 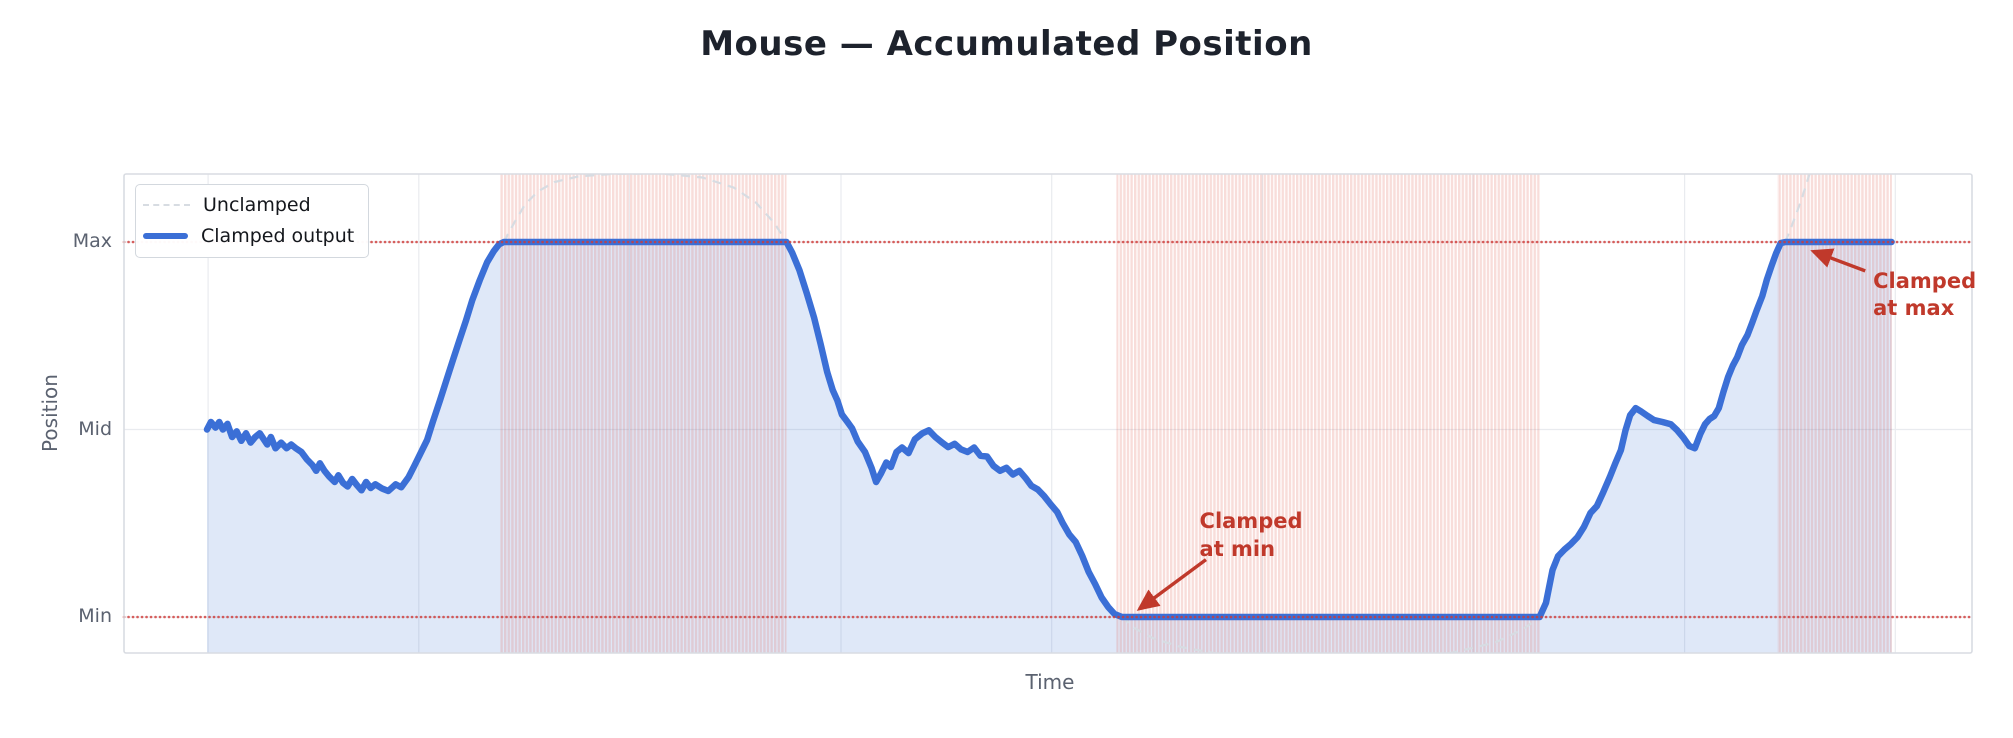 What do you see at coordinates (166, 205) in the screenshot?
I see `unclamped-line-sample` at bounding box center [166, 205].